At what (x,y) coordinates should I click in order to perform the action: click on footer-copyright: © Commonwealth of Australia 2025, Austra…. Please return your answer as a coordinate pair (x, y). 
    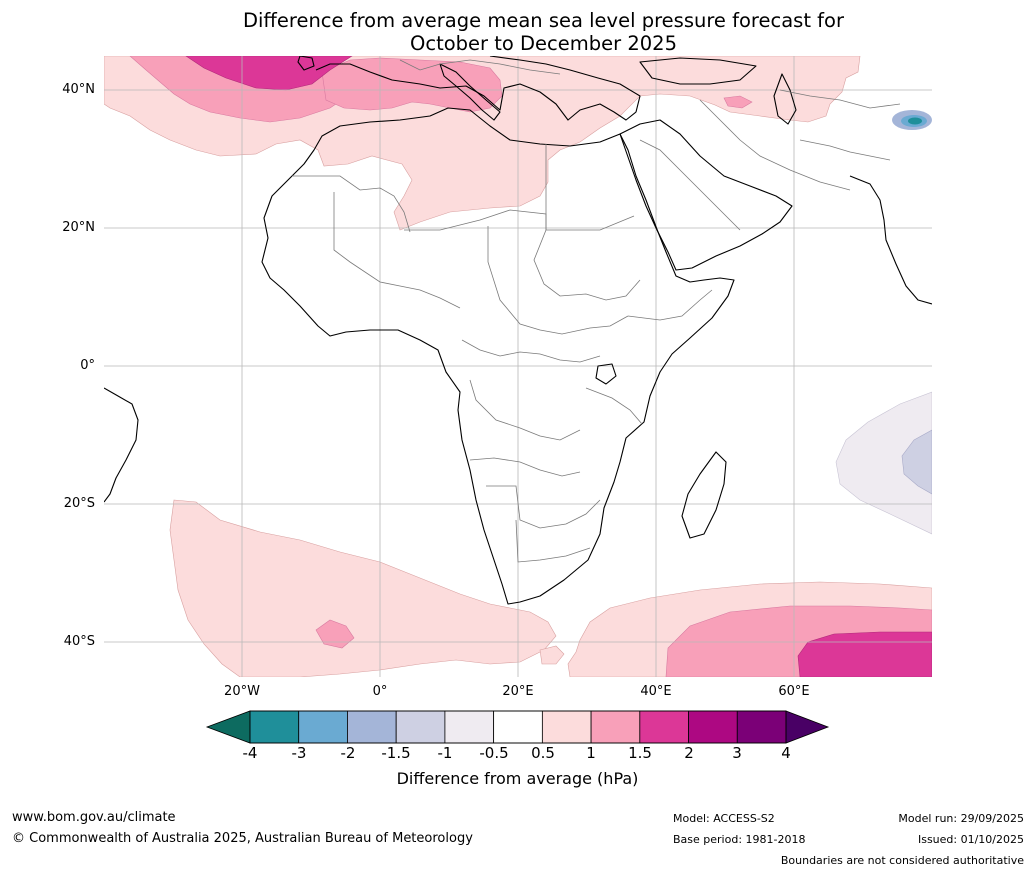
    Looking at the image, I should click on (242, 838).